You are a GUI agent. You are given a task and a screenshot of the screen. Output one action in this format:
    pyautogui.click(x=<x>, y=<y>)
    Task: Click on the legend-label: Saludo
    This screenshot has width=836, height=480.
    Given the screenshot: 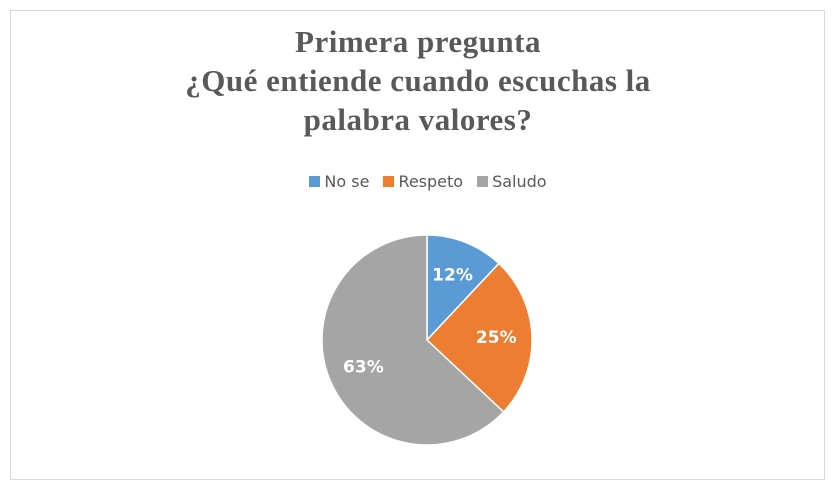 What is the action you would take?
    pyautogui.click(x=519, y=181)
    